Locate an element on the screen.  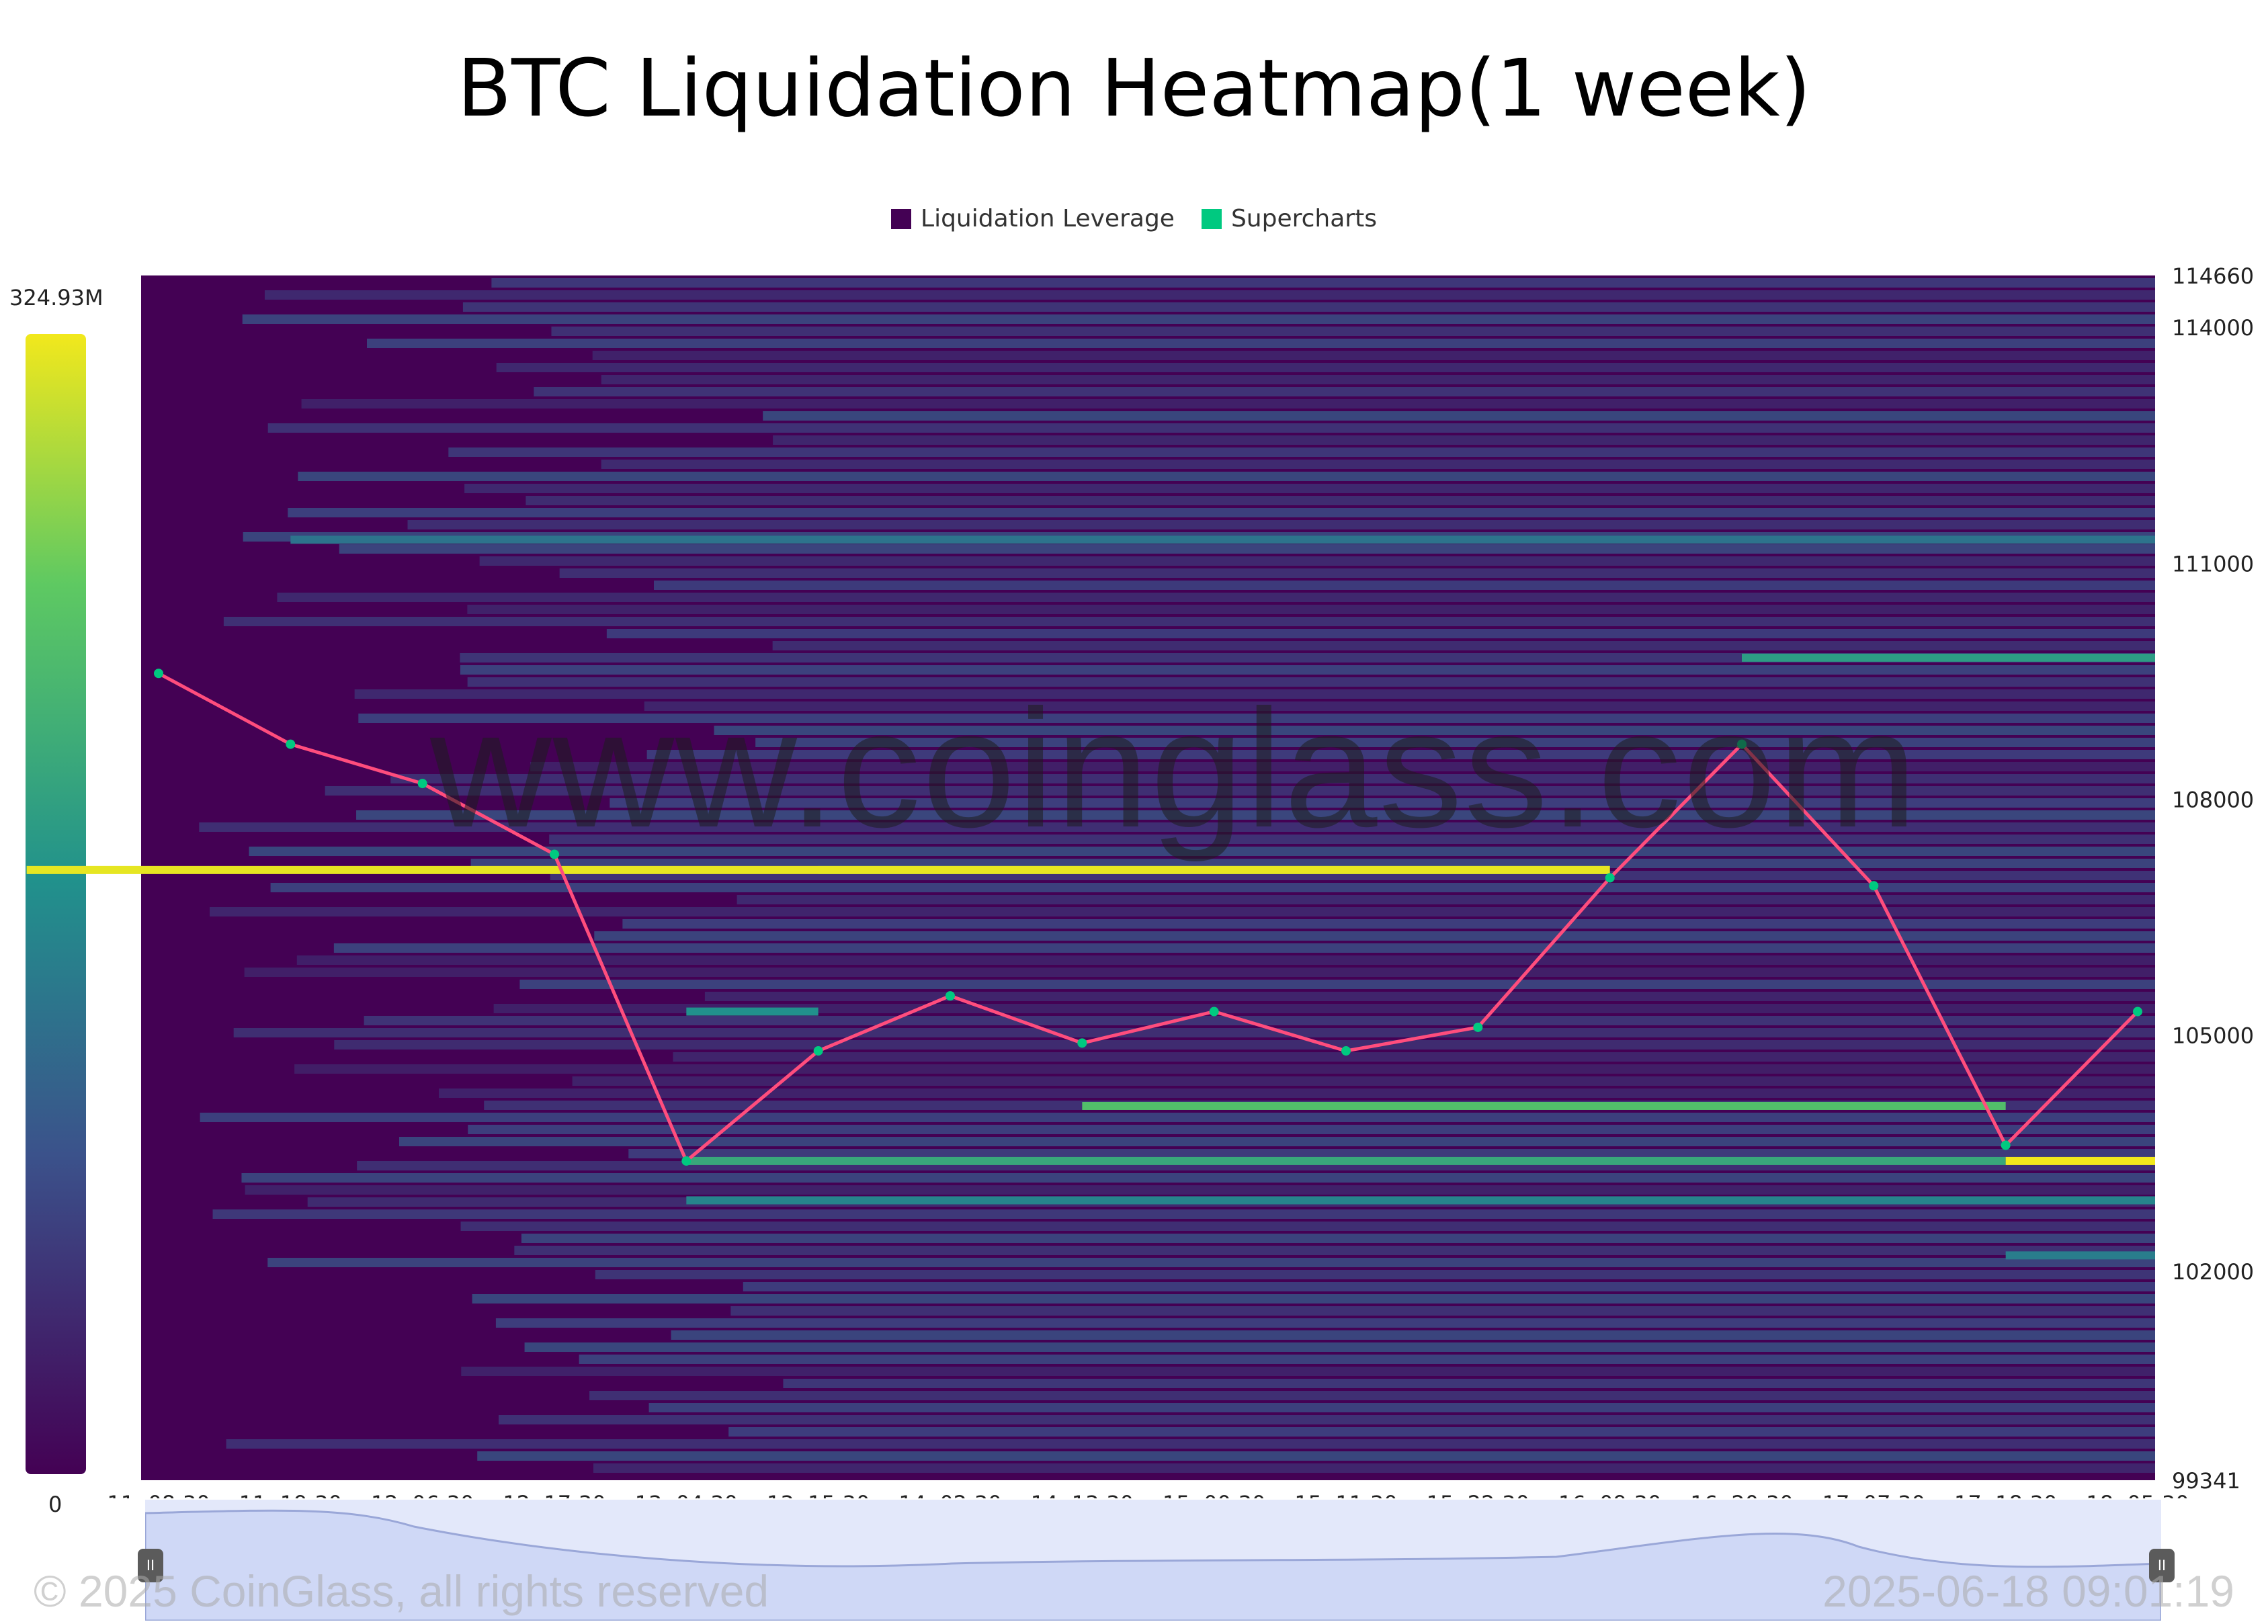
chart-legend: Liquidation Leverage Supercharts is located at coordinates (1134, 218).